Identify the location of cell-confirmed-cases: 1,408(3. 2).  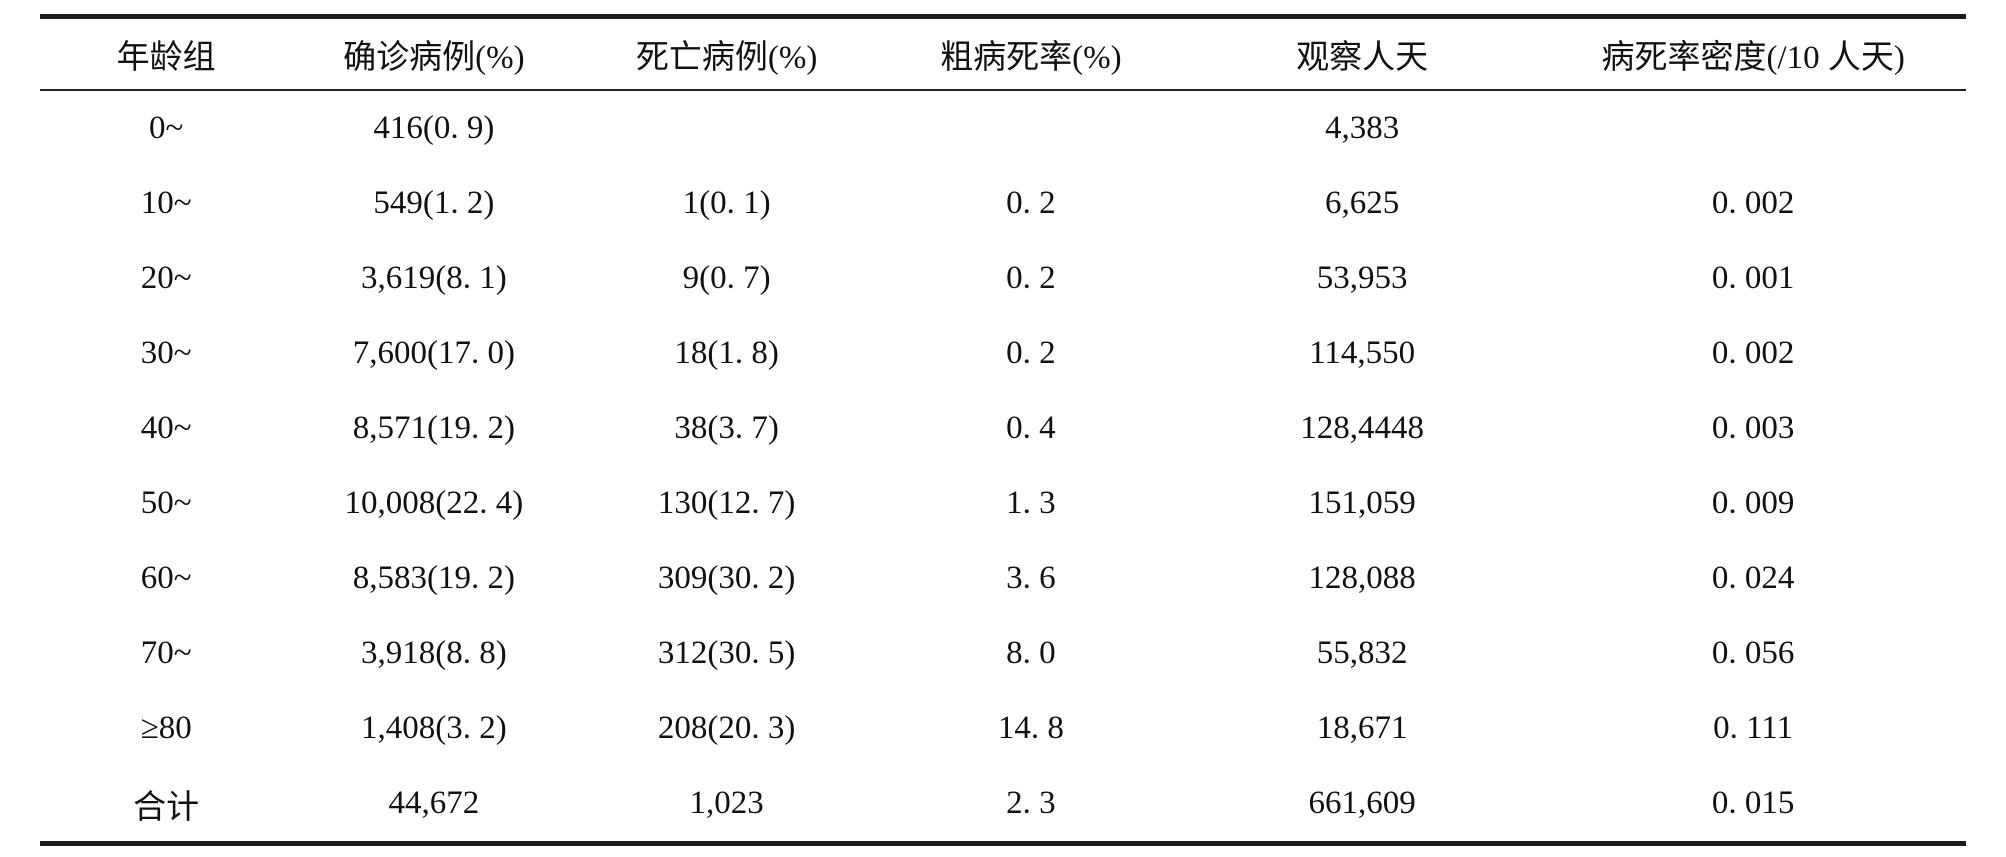
(433, 728).